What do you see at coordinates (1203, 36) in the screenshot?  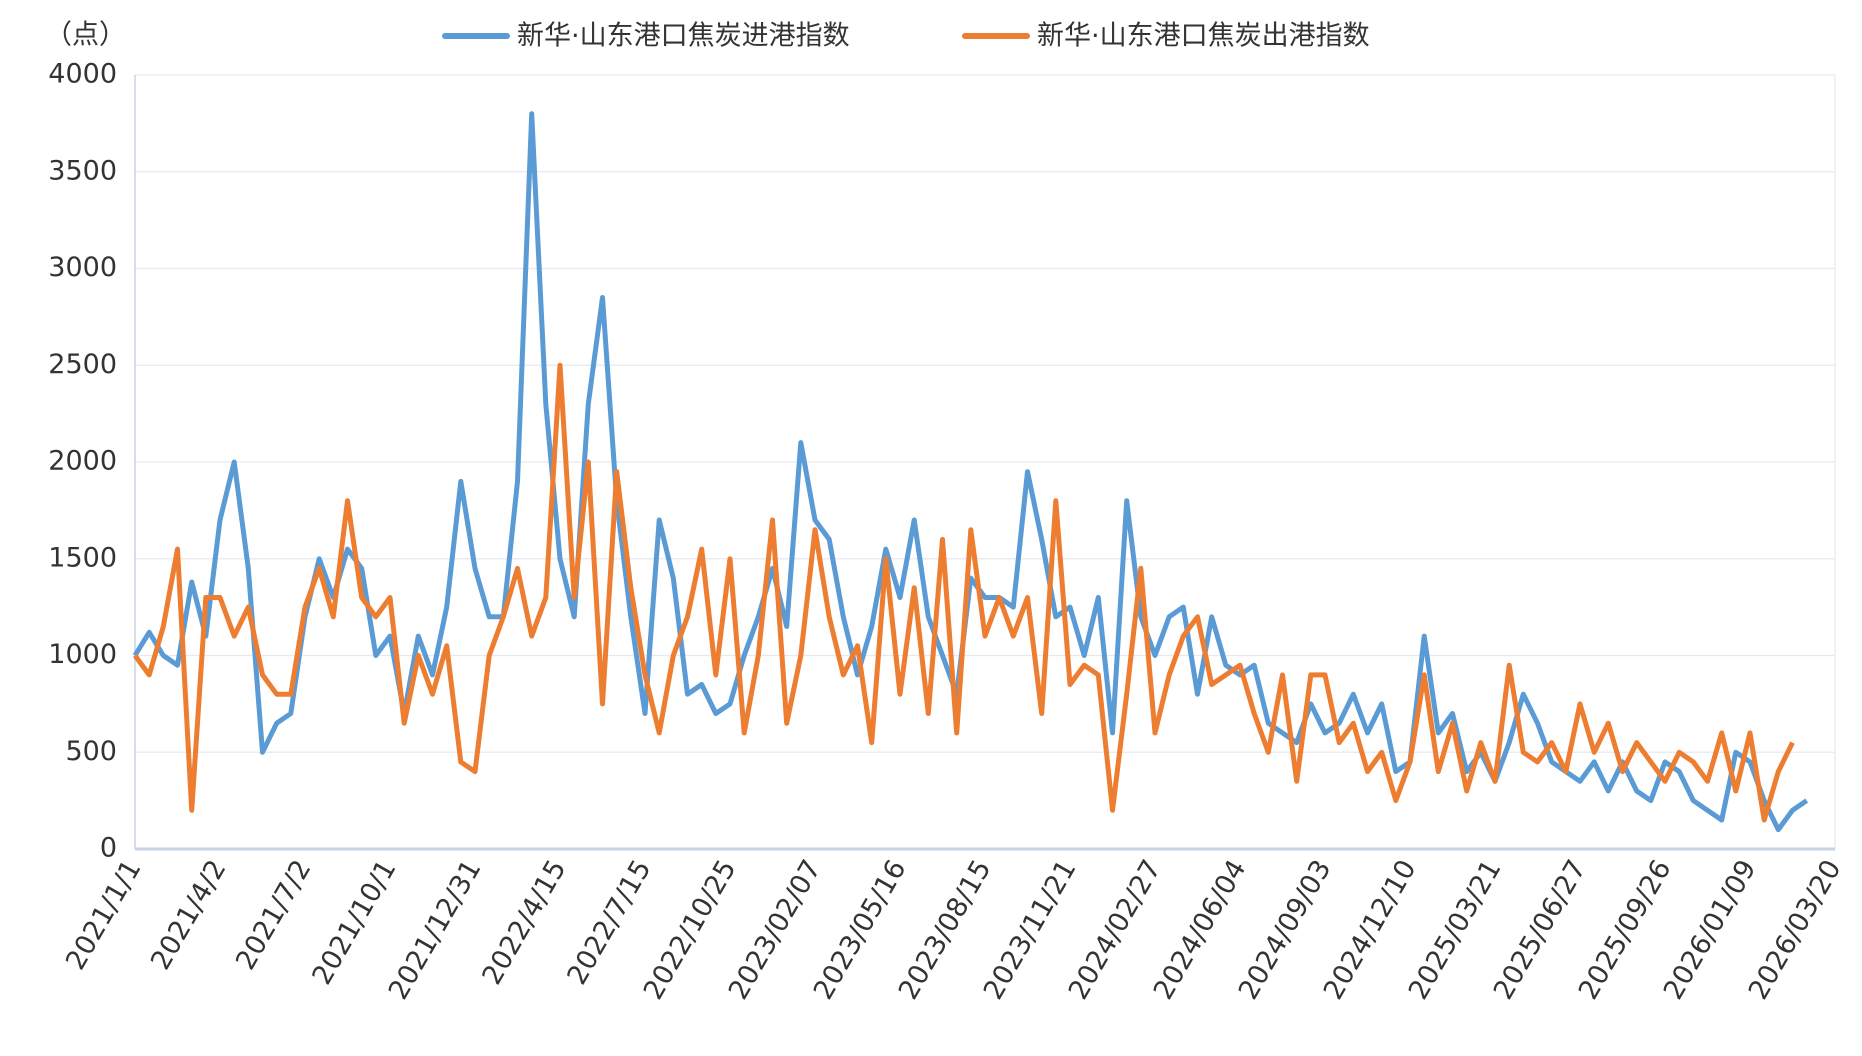 I see `legend-label: 新华·山东港口焦炭出港指数` at bounding box center [1203, 36].